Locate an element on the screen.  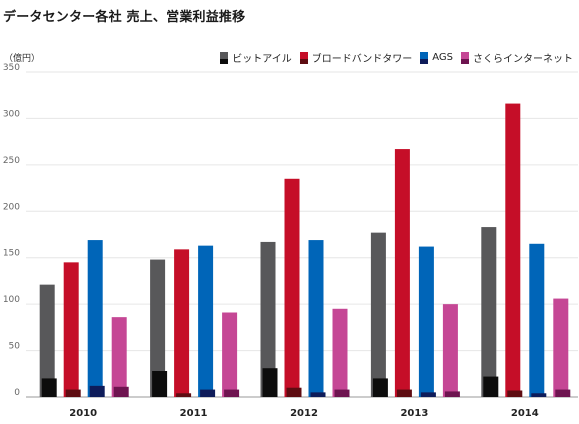
legend-label: ビットアイル is located at coordinates (262, 59).